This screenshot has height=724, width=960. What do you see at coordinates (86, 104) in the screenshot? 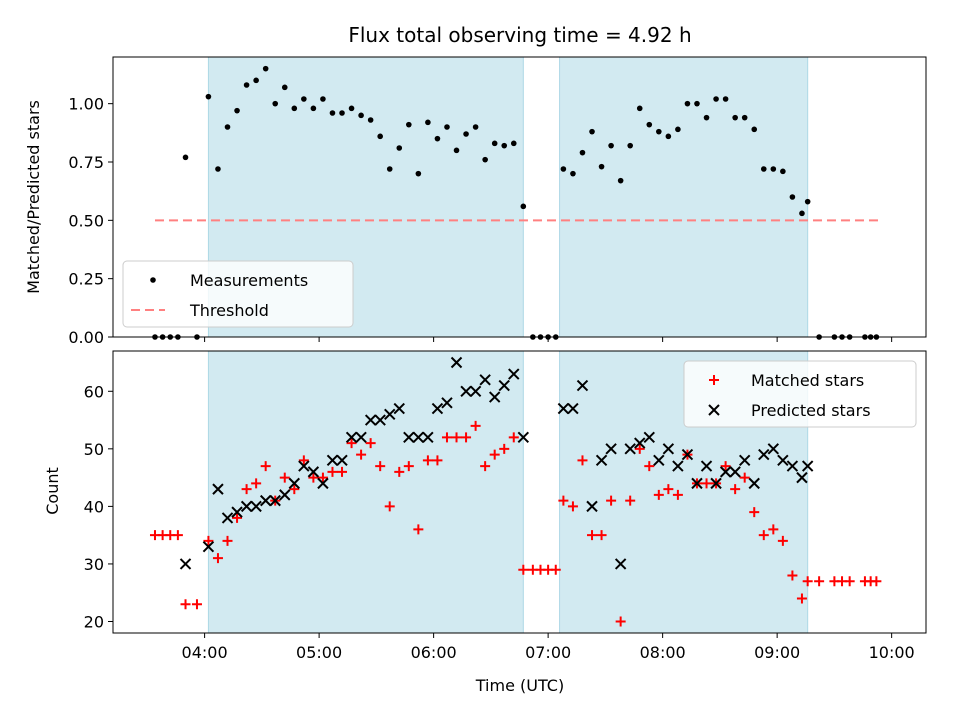
I see `top-y-tick-label: 1.00` at bounding box center [86, 104].